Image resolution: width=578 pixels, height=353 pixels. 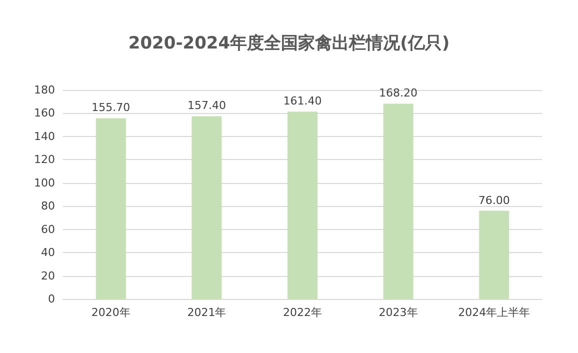 What do you see at coordinates (48, 275) in the screenshot?
I see `y-tick-label: 20` at bounding box center [48, 275].